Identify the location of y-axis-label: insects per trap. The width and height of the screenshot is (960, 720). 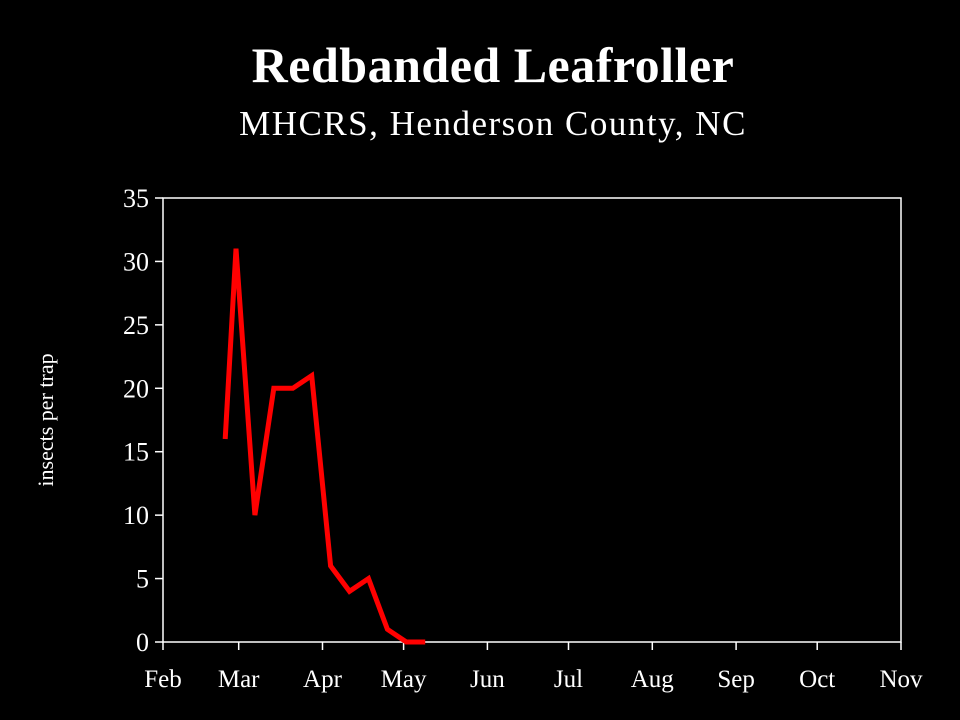
(45, 419).